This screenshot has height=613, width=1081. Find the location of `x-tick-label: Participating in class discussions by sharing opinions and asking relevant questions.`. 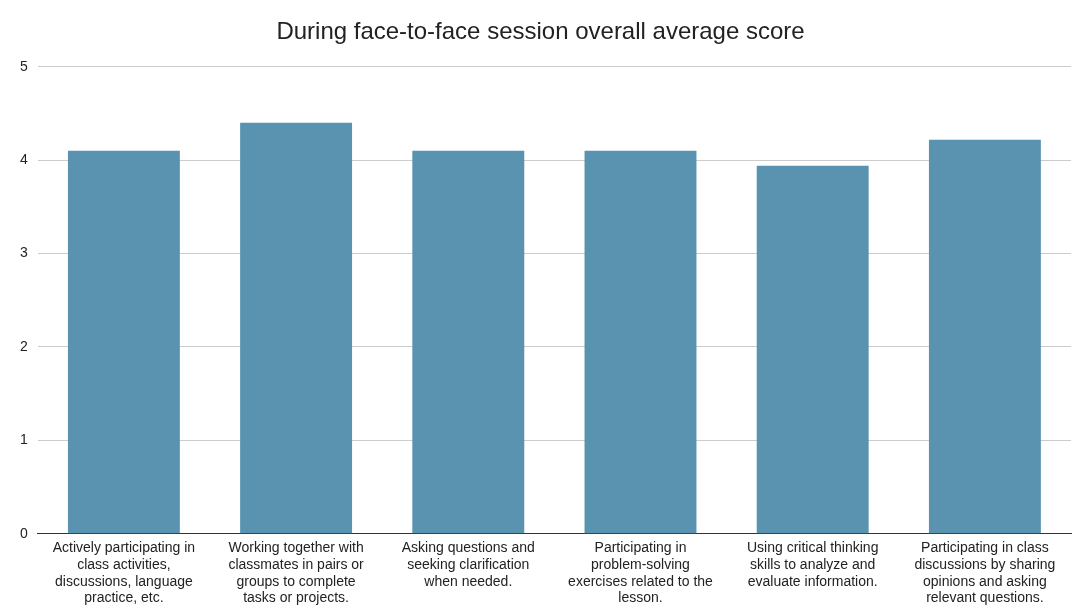

x-tick-label: Participating in class discussions by sharing opinions and asking relevant questions. is located at coordinates (985, 572).